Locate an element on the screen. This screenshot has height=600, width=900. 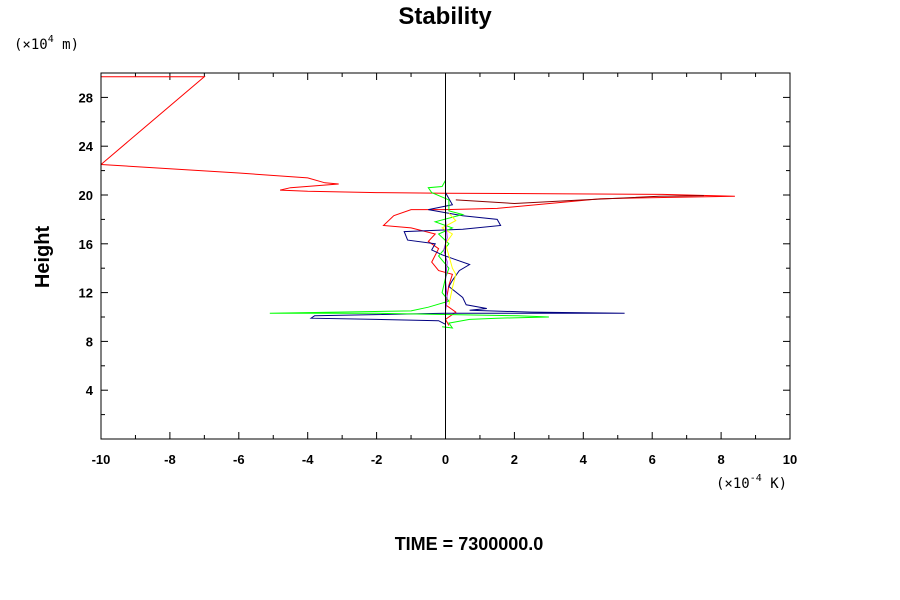
x-tick-label: -2 is located at coordinates (377, 459).